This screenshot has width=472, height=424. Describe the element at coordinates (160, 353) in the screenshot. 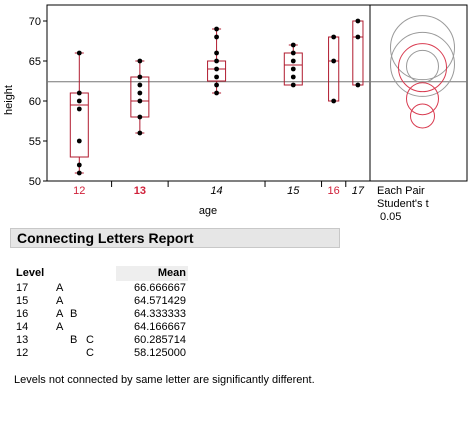

I see `mean-cell: 58.125000` at that location.